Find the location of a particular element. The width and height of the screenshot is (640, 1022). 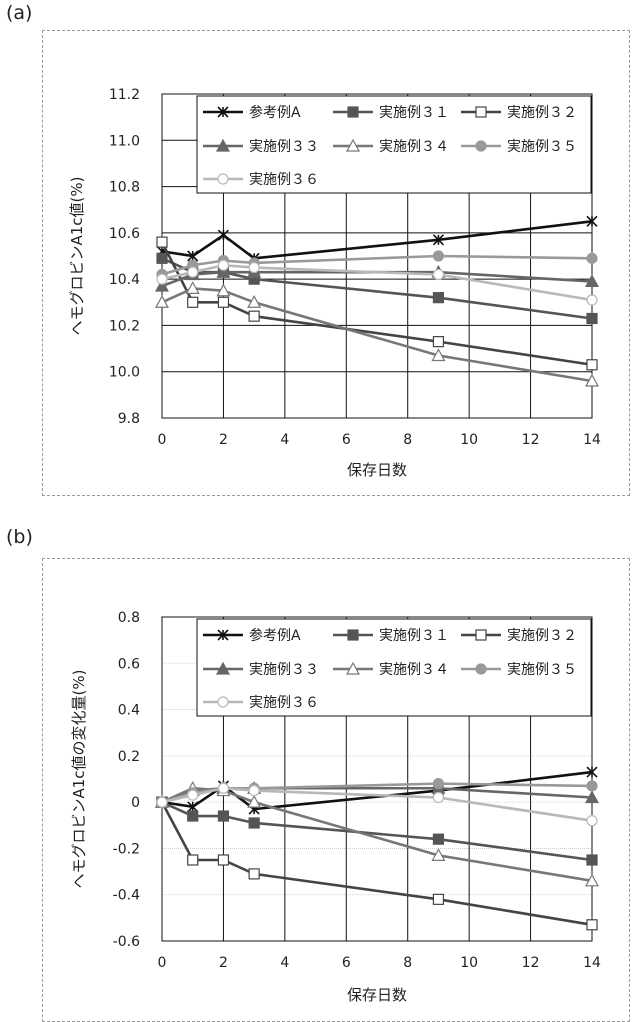

x-tick-label: 0 is located at coordinates (162, 963).